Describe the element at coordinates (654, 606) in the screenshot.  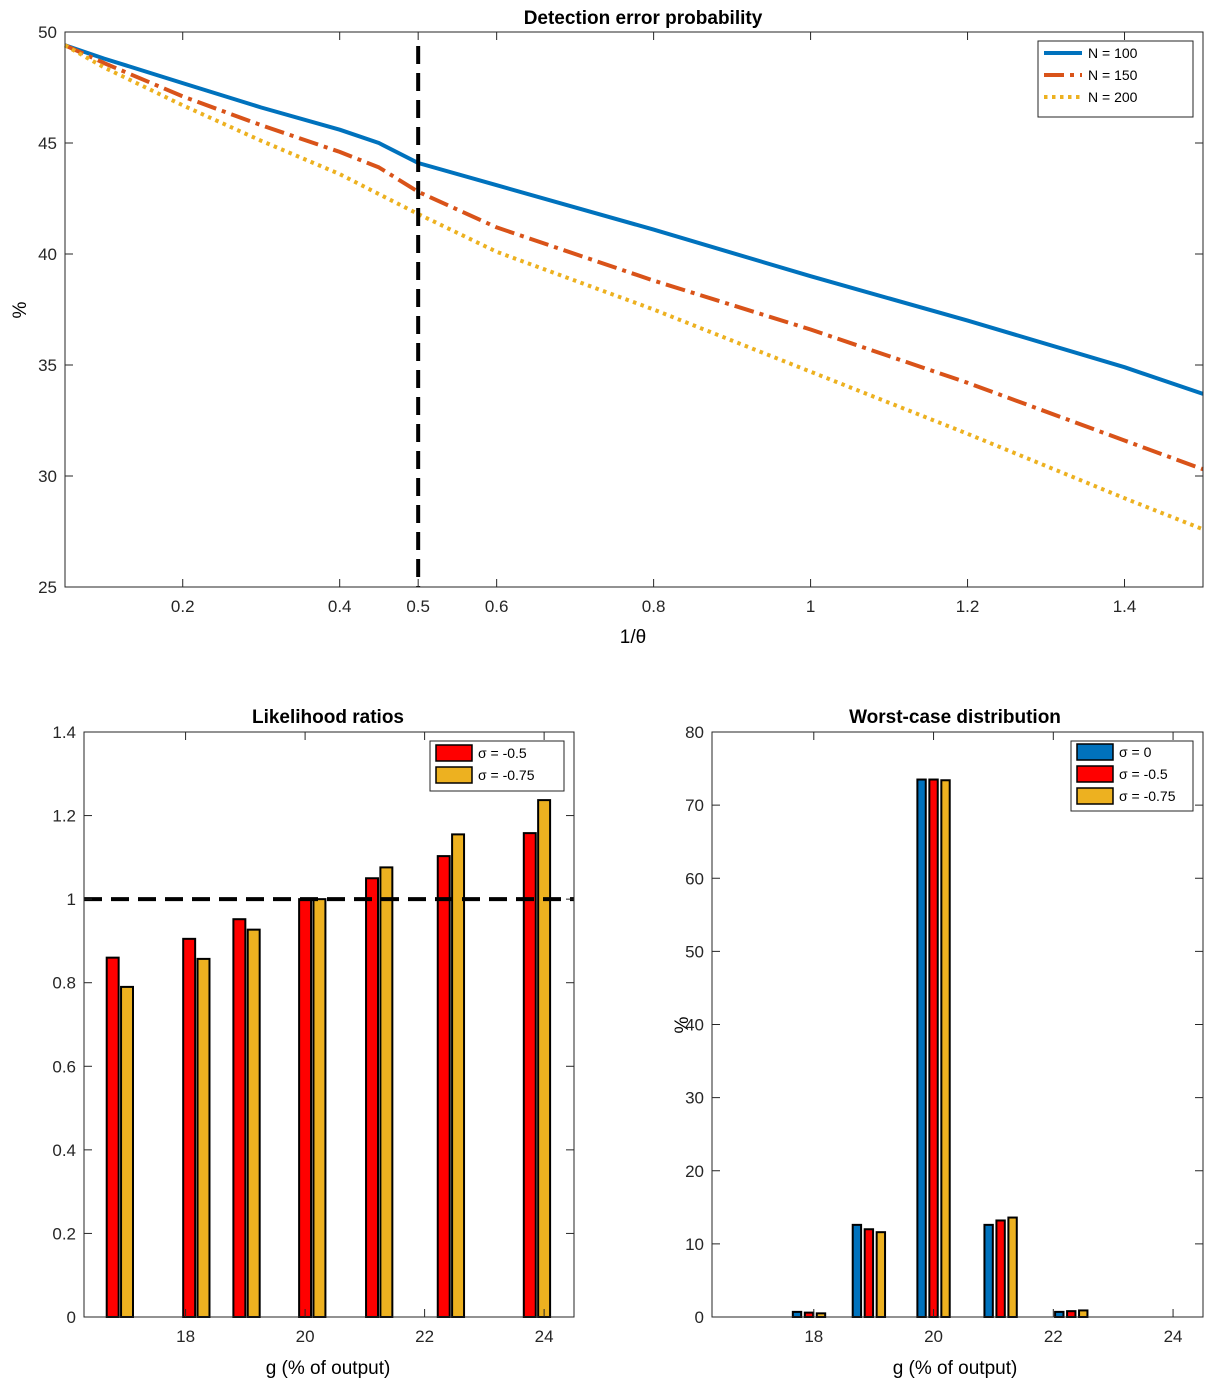
I see `x-tick-label: 0.8` at that location.